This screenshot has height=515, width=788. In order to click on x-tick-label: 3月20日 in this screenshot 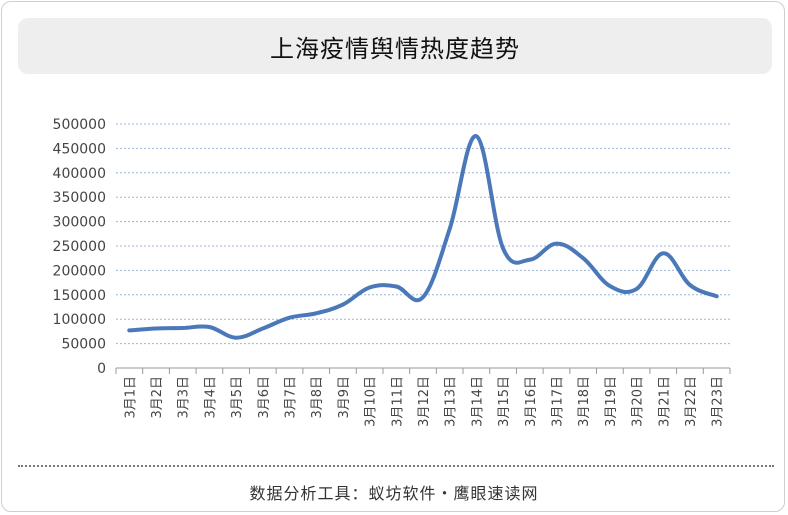, I will do `click(638, 401)`.